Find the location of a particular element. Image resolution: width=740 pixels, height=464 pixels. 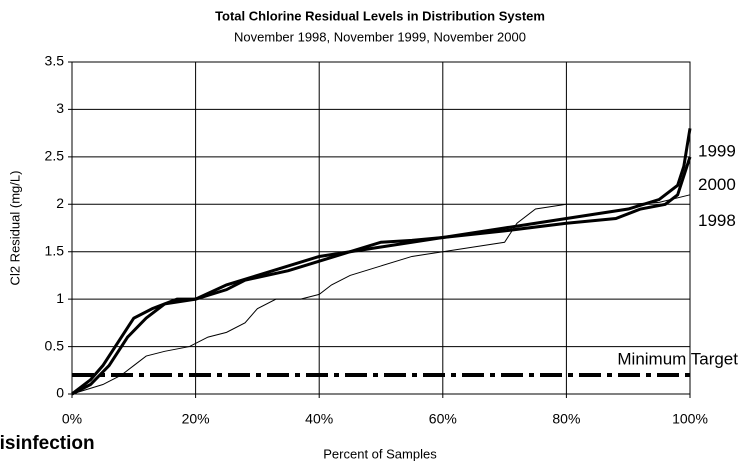

x-tick-label: 0% is located at coordinates (72, 419).